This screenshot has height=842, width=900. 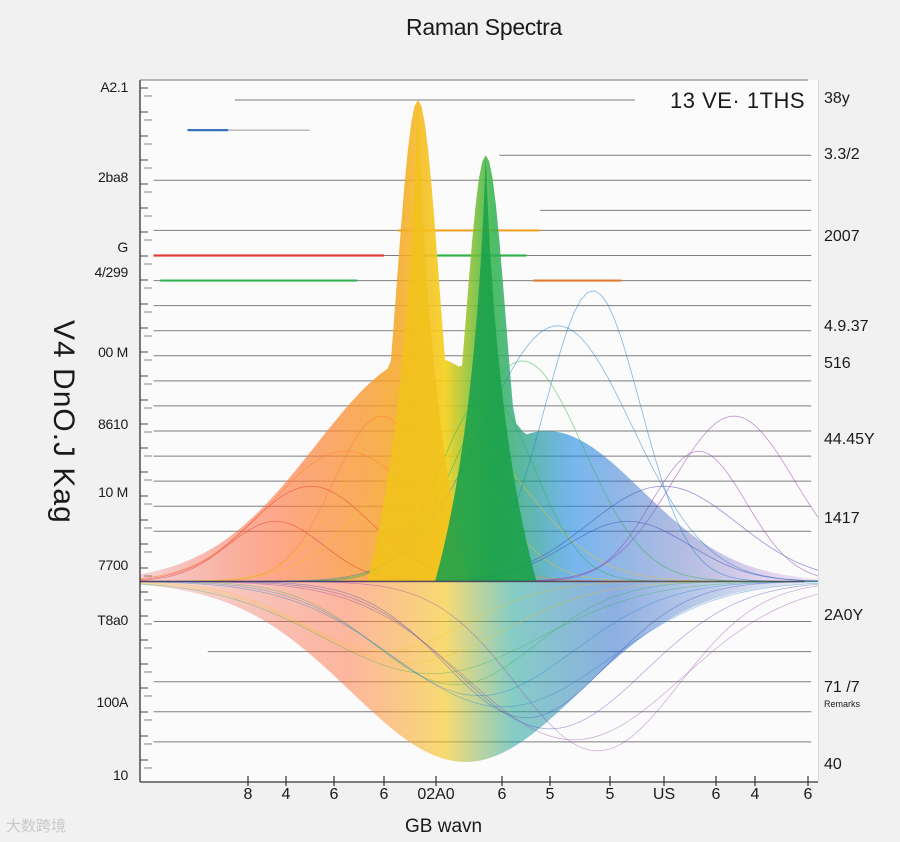 I want to click on y-tick-left: A2.1, so click(x=114, y=87).